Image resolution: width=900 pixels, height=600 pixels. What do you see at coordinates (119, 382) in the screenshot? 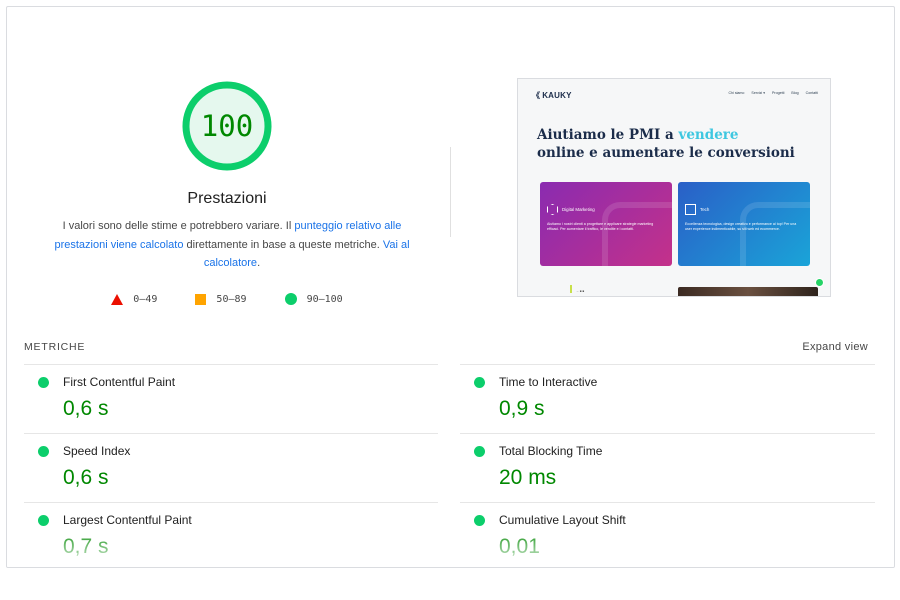
I see `metric-name: First Contentful Paint` at bounding box center [119, 382].